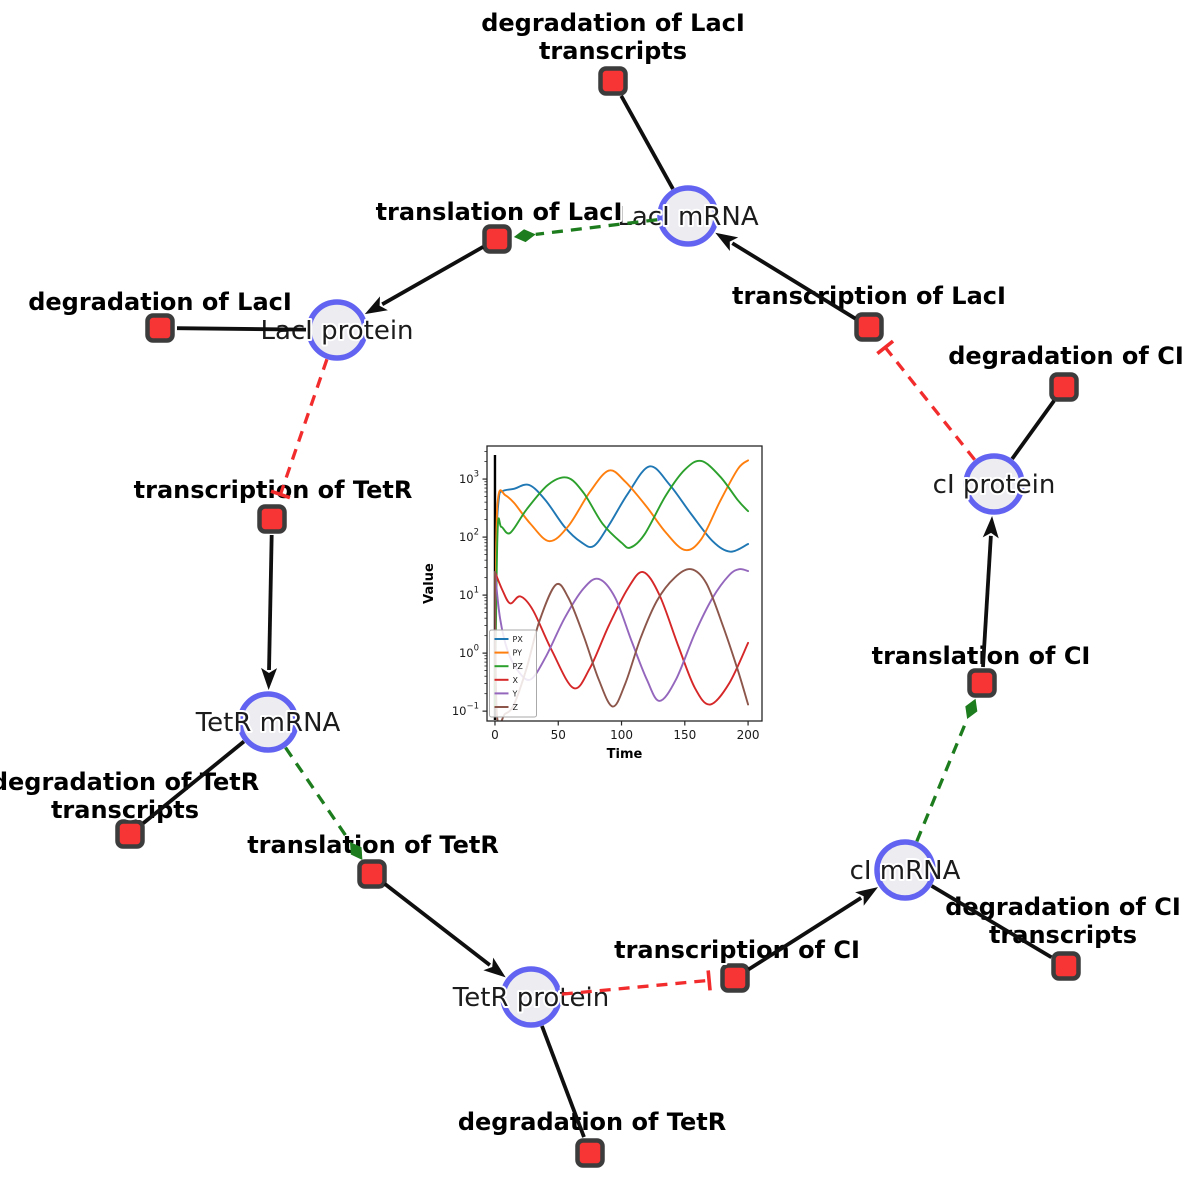 This screenshot has height=1200, width=1189. Describe the element at coordinates (373, 845) in the screenshot. I see `reaction-label-translation-of-tetr-line1: translation of TetR` at that location.